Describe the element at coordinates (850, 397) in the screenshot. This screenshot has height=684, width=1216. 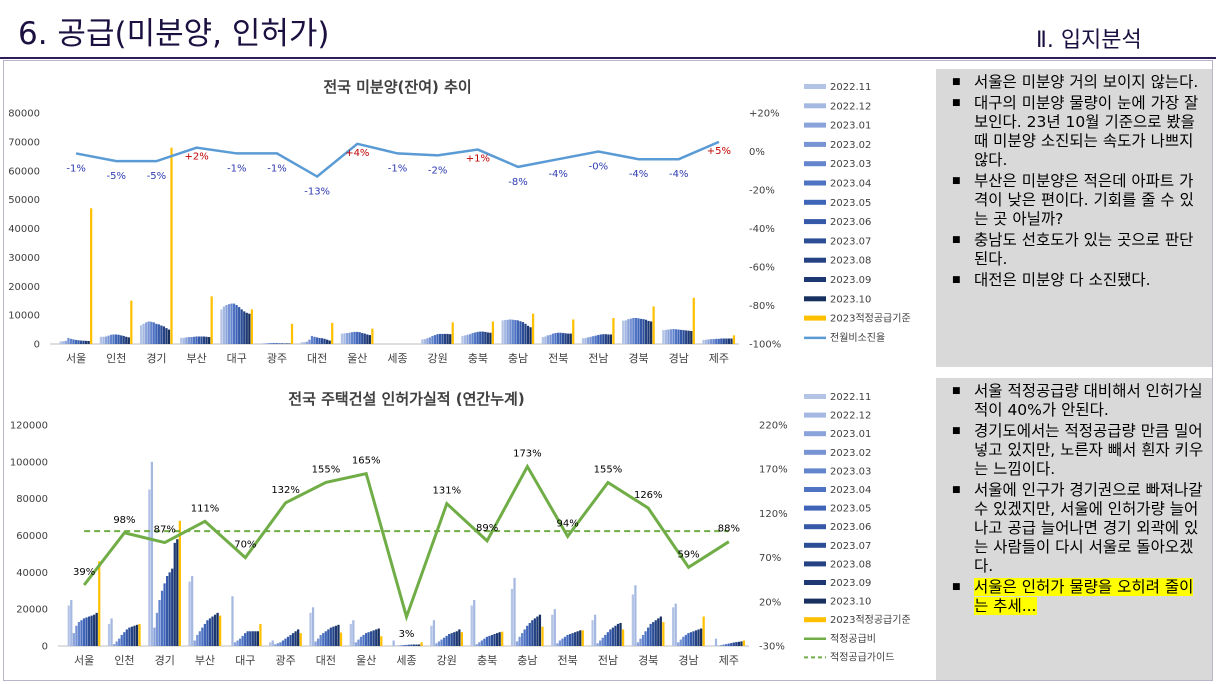
I see `legend-label: 2022.11` at that location.